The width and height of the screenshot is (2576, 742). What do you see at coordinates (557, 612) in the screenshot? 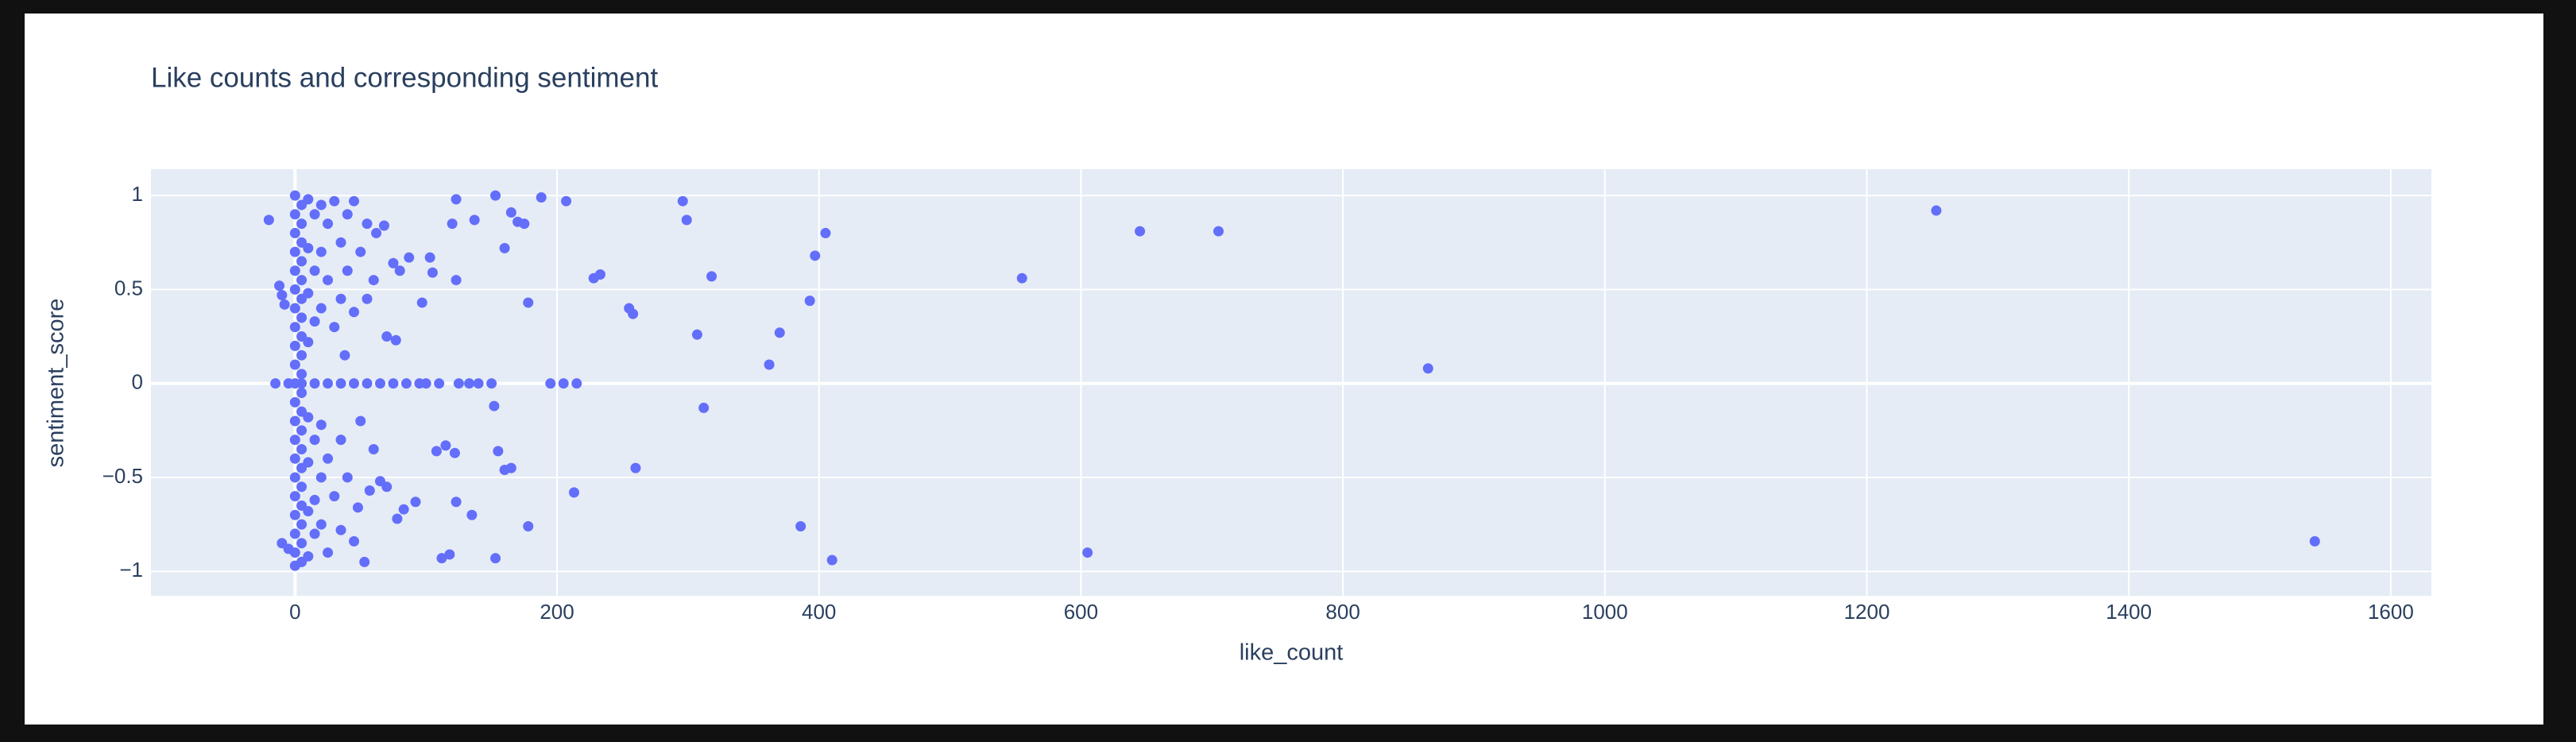
I see `x-tick-label: 200` at bounding box center [557, 612].